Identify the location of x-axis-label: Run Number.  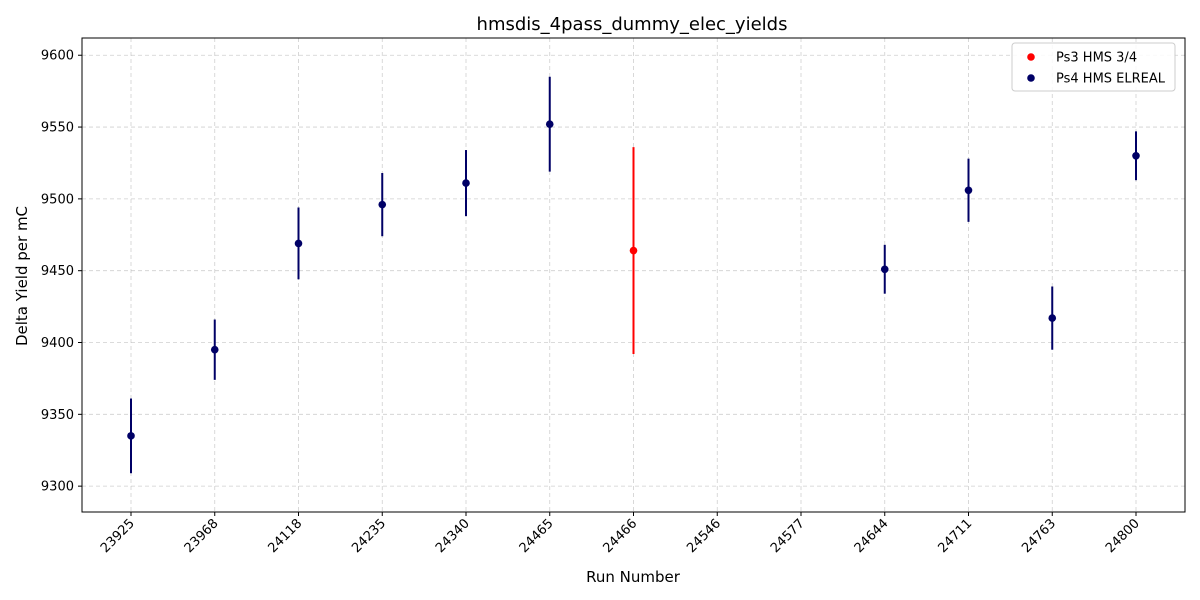
(633, 577).